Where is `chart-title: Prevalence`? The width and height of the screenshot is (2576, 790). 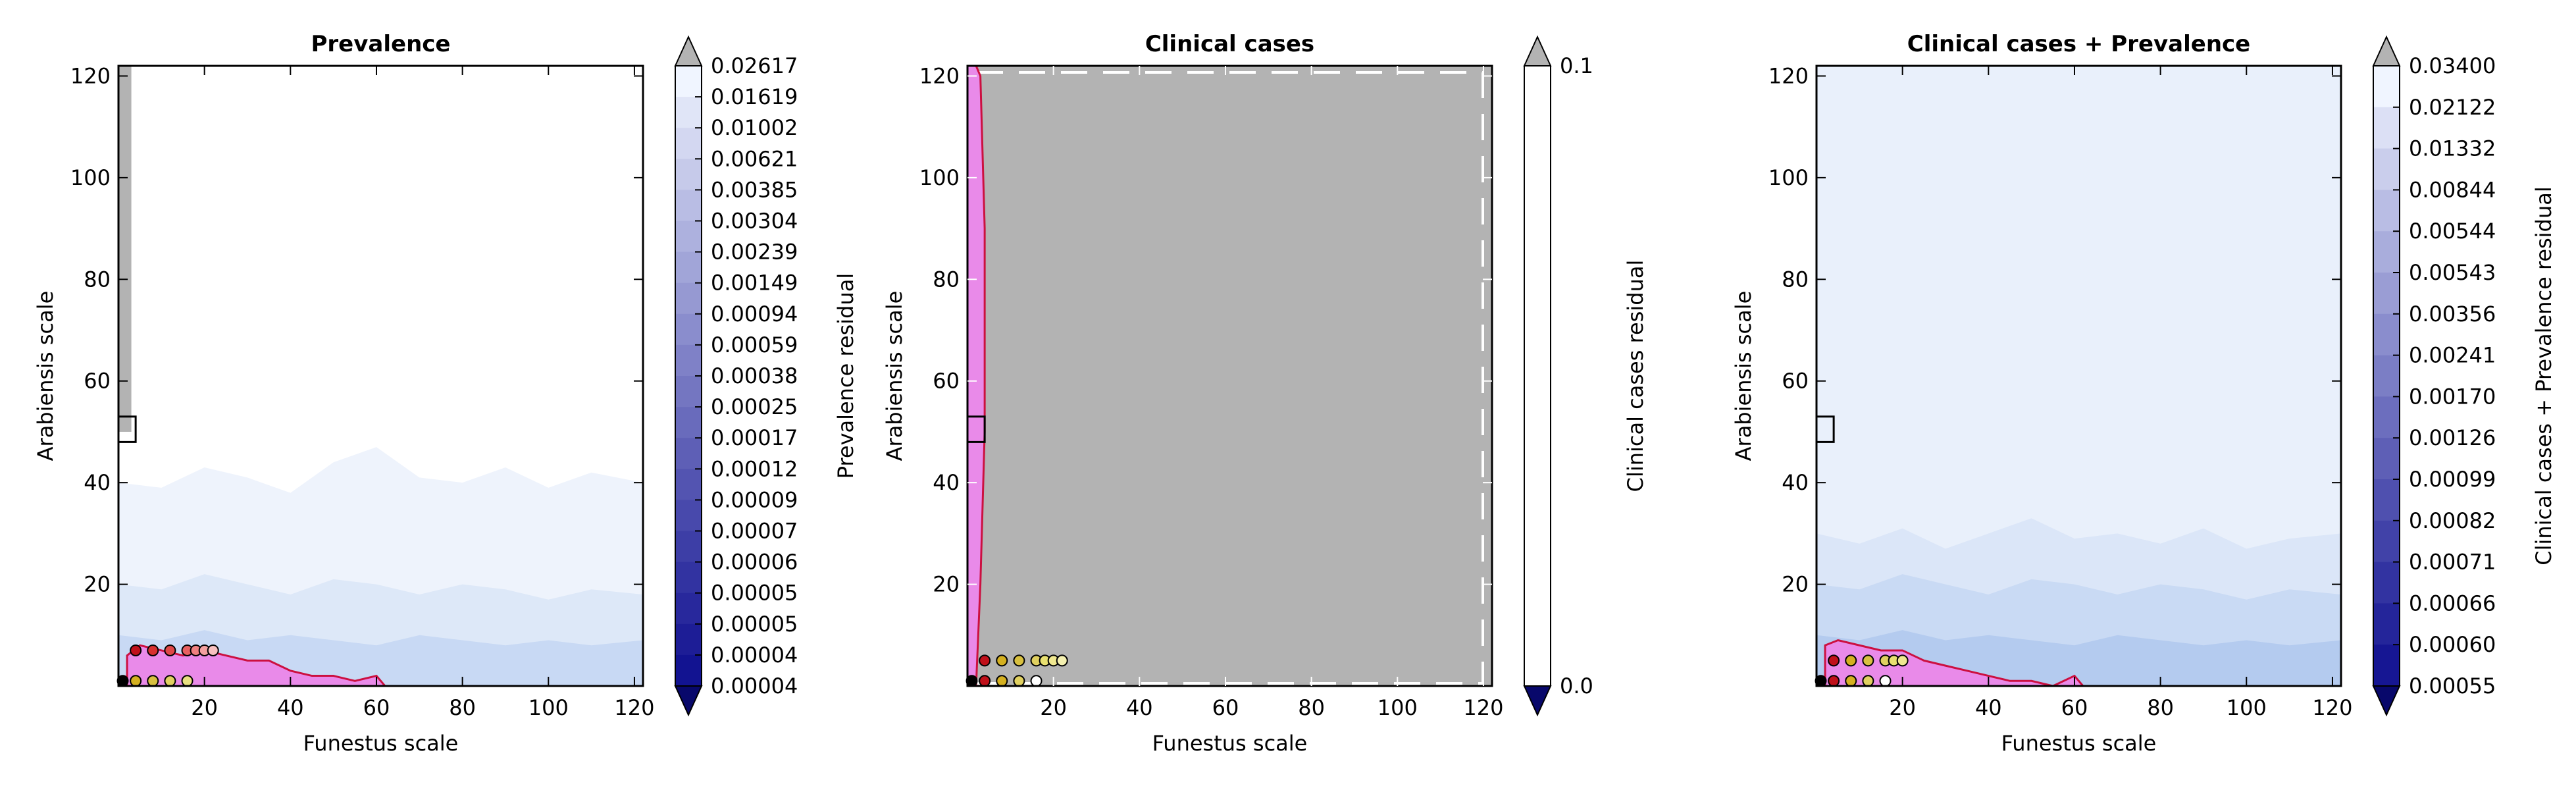
chart-title: Prevalence is located at coordinates (381, 44).